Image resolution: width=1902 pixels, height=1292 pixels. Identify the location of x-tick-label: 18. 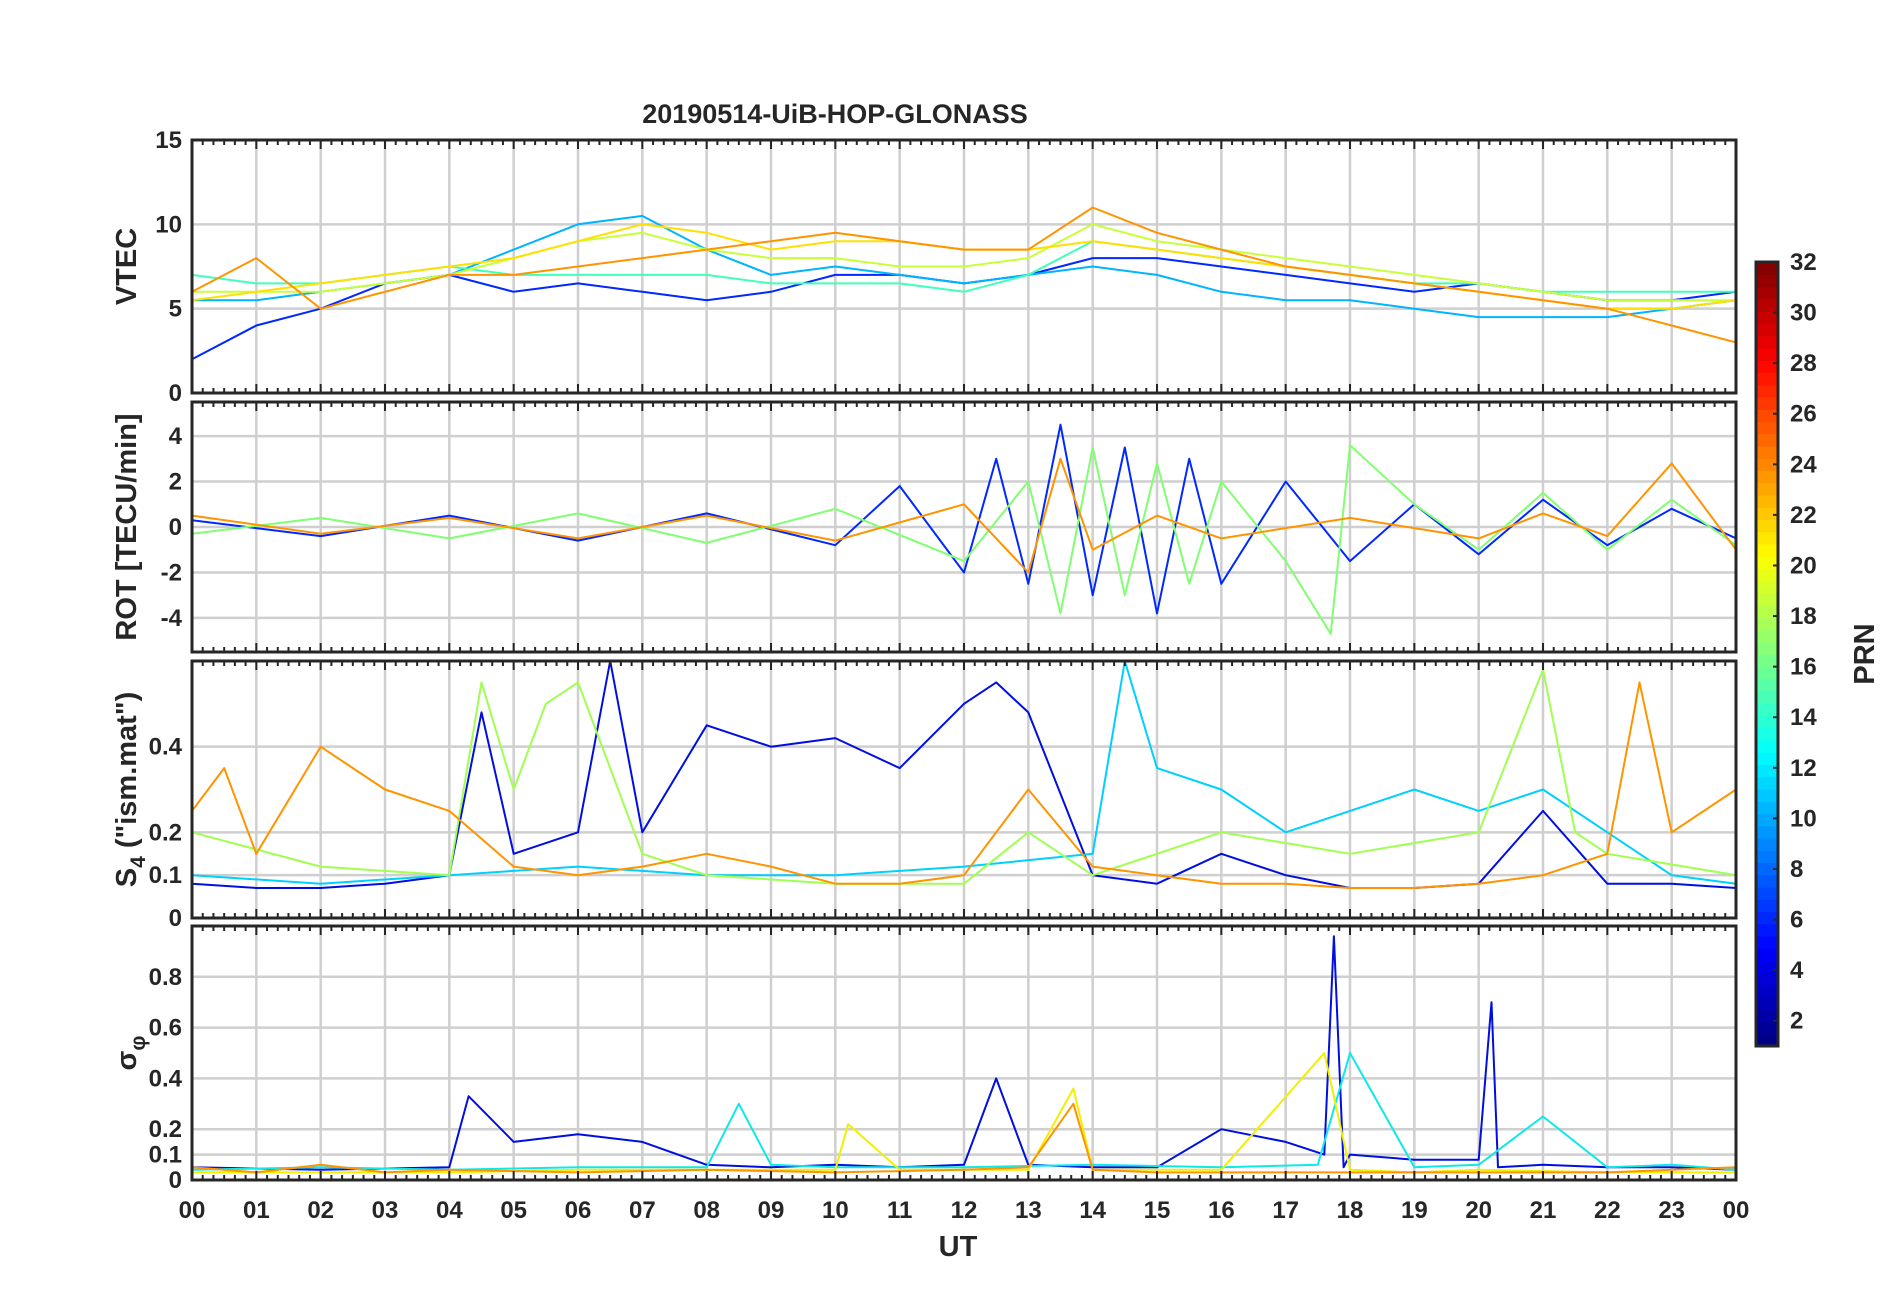
(1350, 1210).